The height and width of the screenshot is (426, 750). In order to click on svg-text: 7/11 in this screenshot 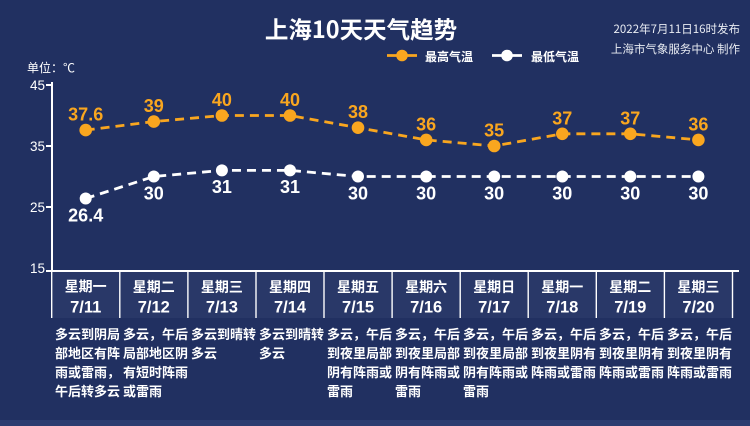, I will do `click(85, 308)`.